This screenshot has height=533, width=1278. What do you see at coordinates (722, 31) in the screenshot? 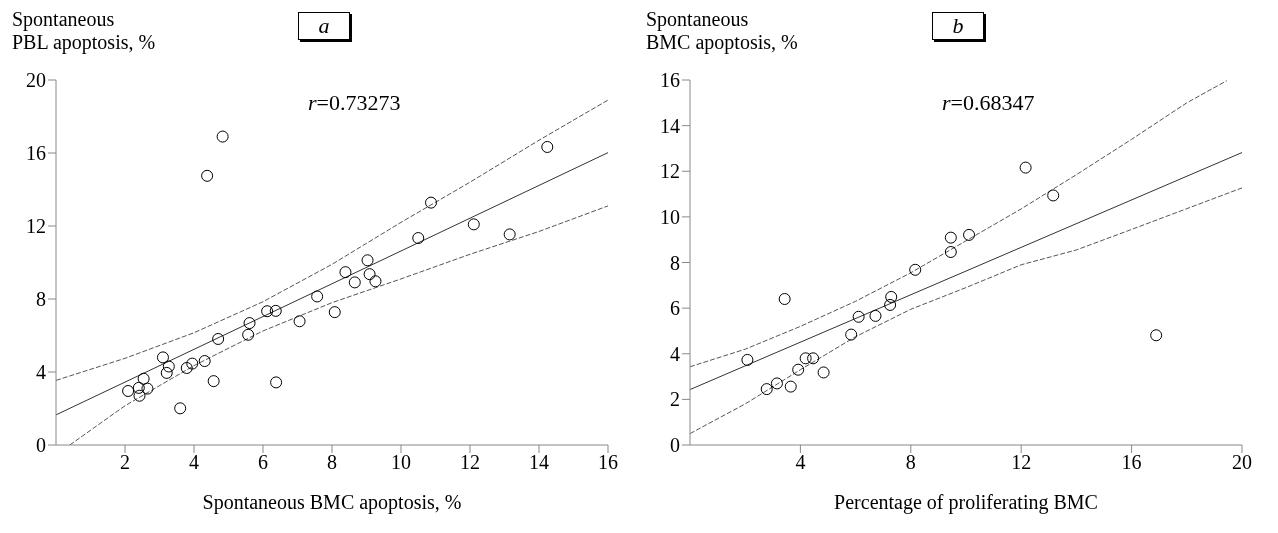
I see `y-axis-title: Spontaneous BMC apoptosis, %` at bounding box center [722, 31].